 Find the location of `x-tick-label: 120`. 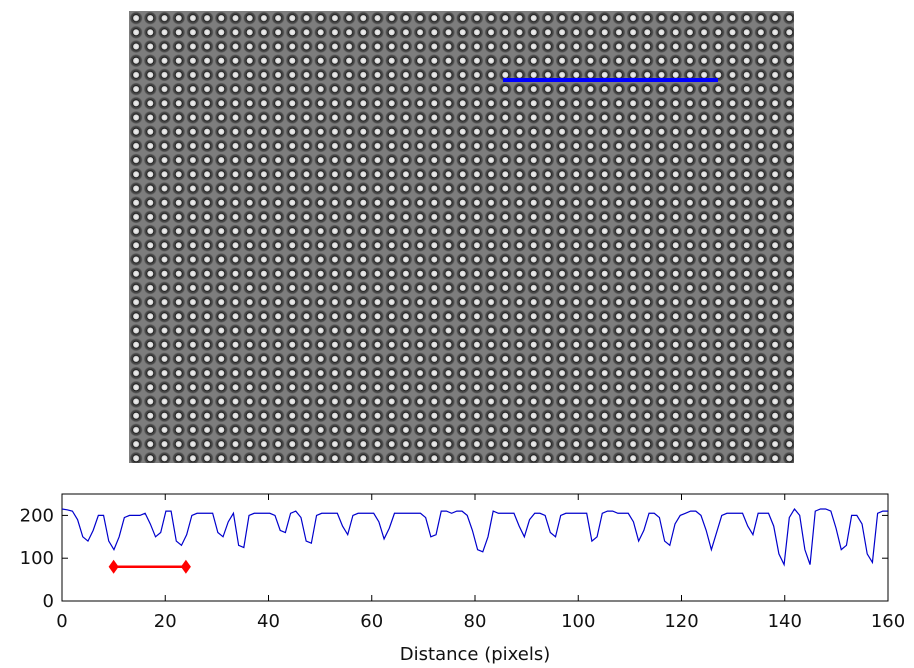

x-tick-label: 120 is located at coordinates (681, 621).